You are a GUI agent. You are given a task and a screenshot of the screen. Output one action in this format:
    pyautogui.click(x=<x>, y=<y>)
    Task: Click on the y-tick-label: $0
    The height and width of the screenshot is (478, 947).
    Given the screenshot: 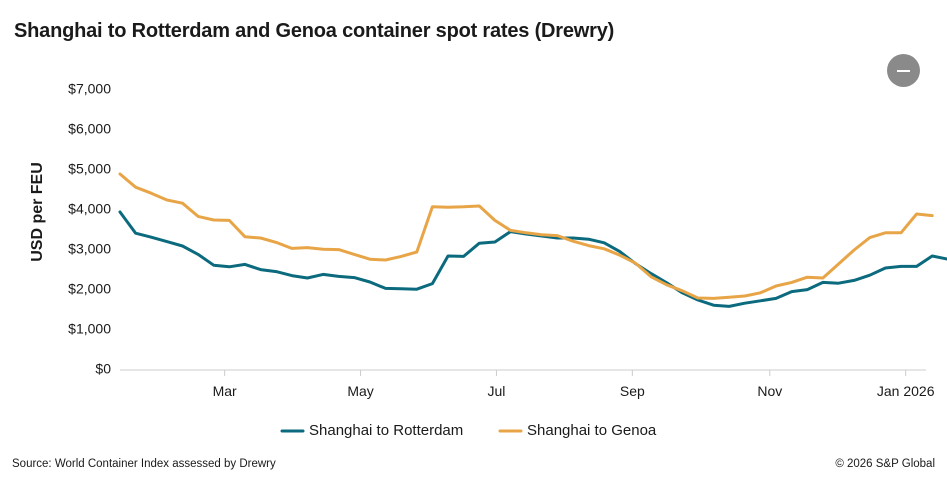 What is the action you would take?
    pyautogui.click(x=103, y=369)
    